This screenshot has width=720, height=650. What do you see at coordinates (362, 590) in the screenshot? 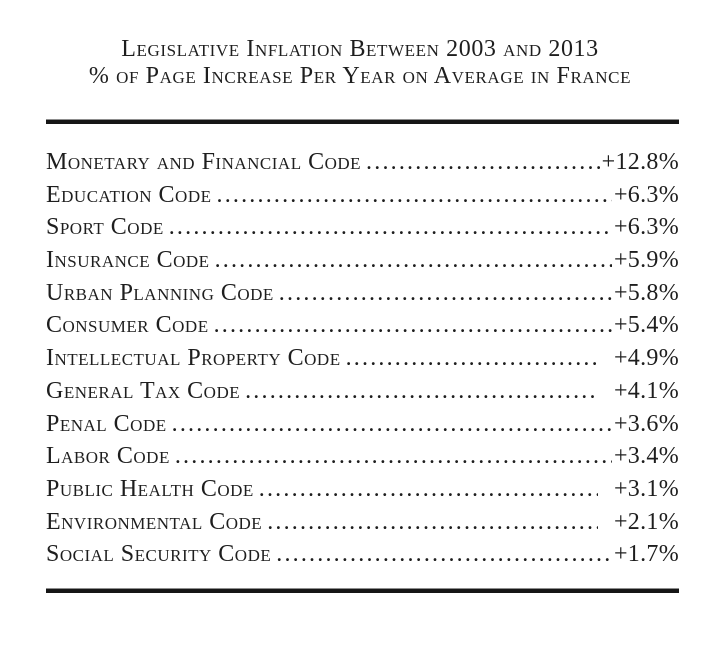
I see `bottom-rule` at bounding box center [362, 590].